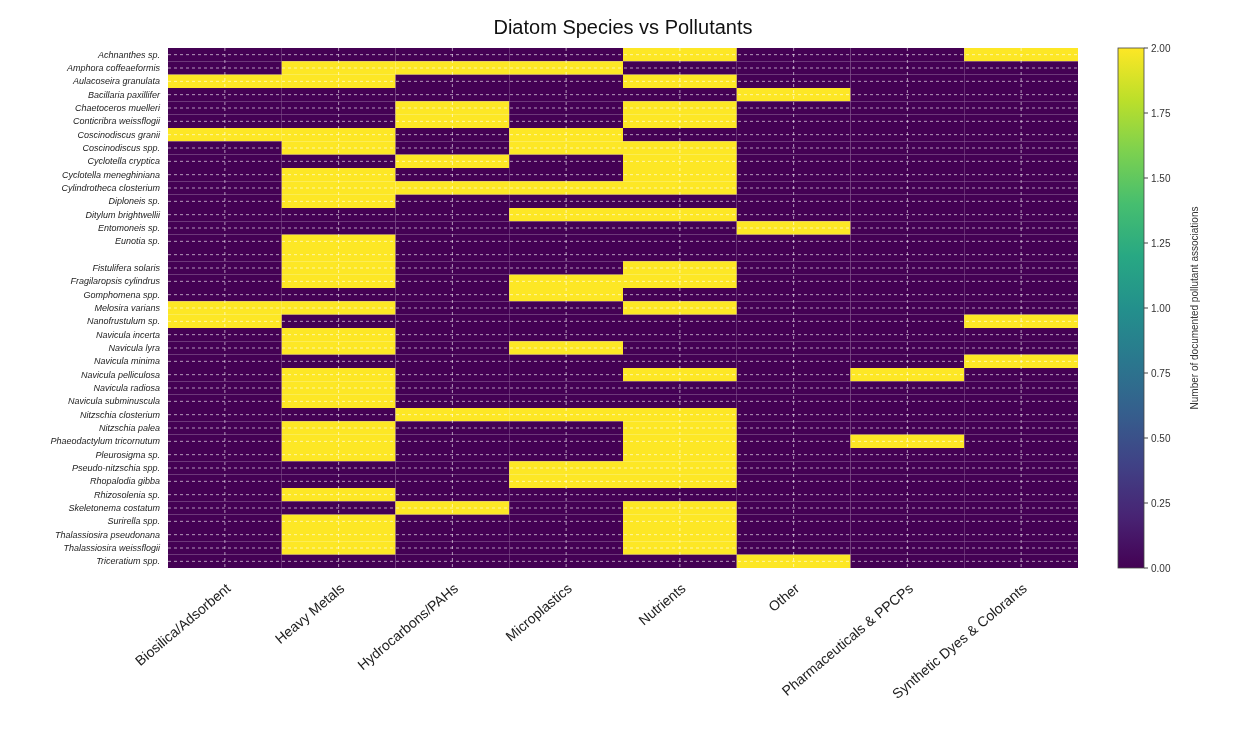 The width and height of the screenshot is (1236, 756). I want to click on color-bar-label: 1.00, so click(1161, 308).